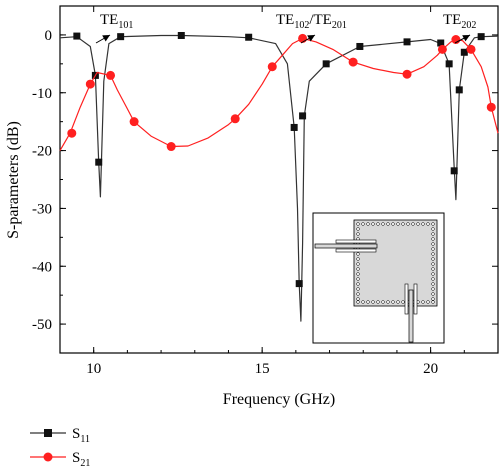 The width and height of the screenshot is (500, 476). What do you see at coordinates (395, 263) in the screenshot?
I see `via-holes` at bounding box center [395, 263].